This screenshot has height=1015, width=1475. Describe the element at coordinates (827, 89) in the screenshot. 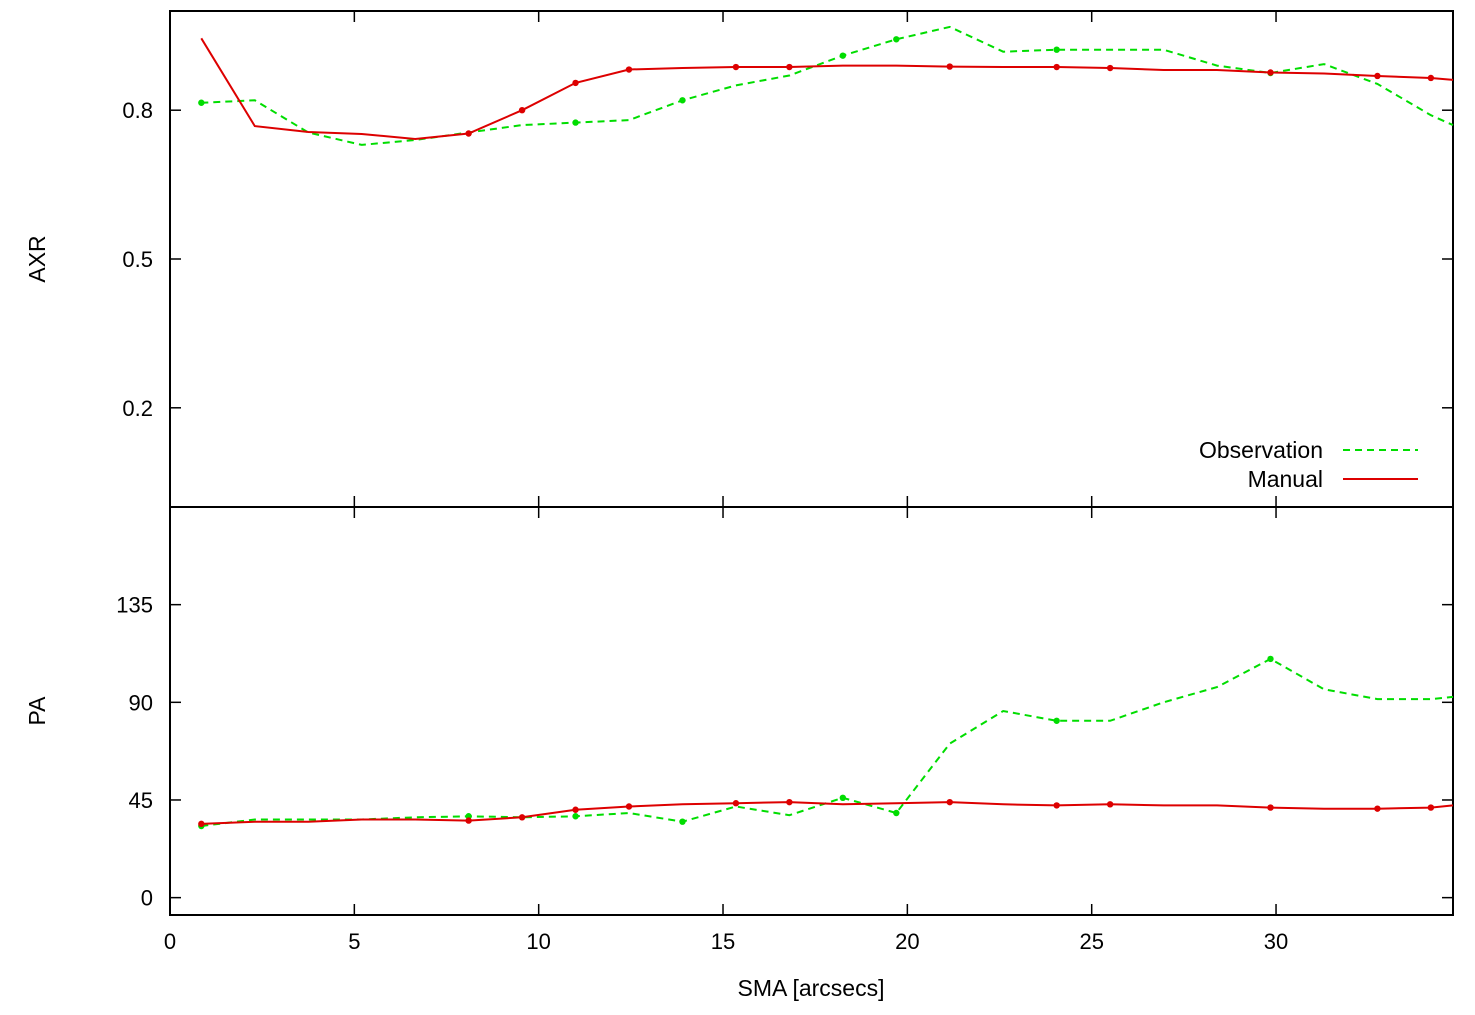

I see `axr-manual-line` at that location.